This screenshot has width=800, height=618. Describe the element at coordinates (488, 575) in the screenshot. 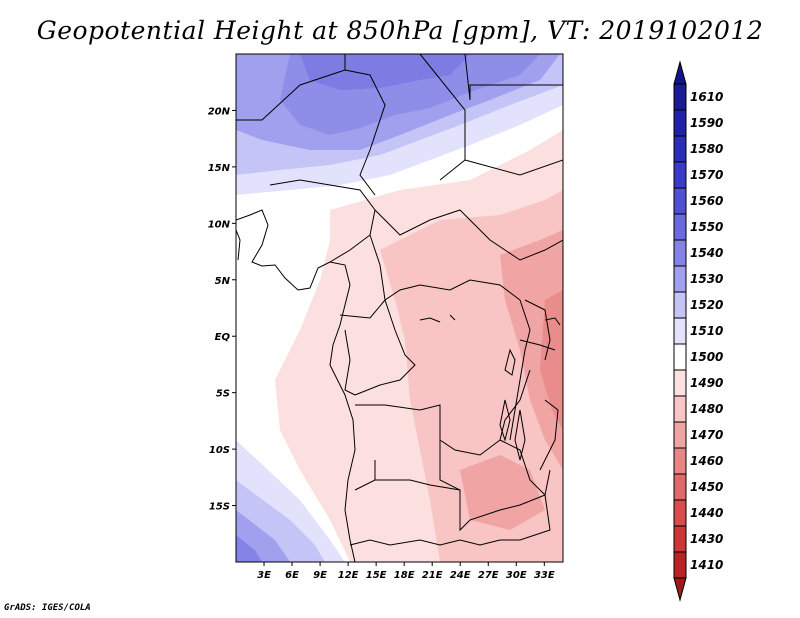

I see `x-tick-label: 27E` at that location.